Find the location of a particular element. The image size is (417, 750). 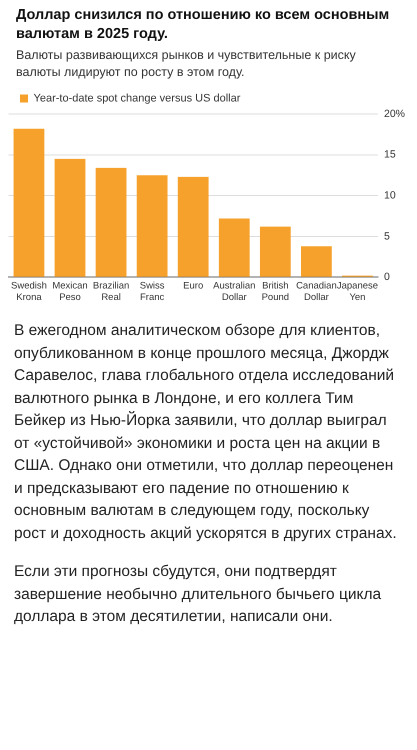

y-tick-label: 10 is located at coordinates (390, 195).